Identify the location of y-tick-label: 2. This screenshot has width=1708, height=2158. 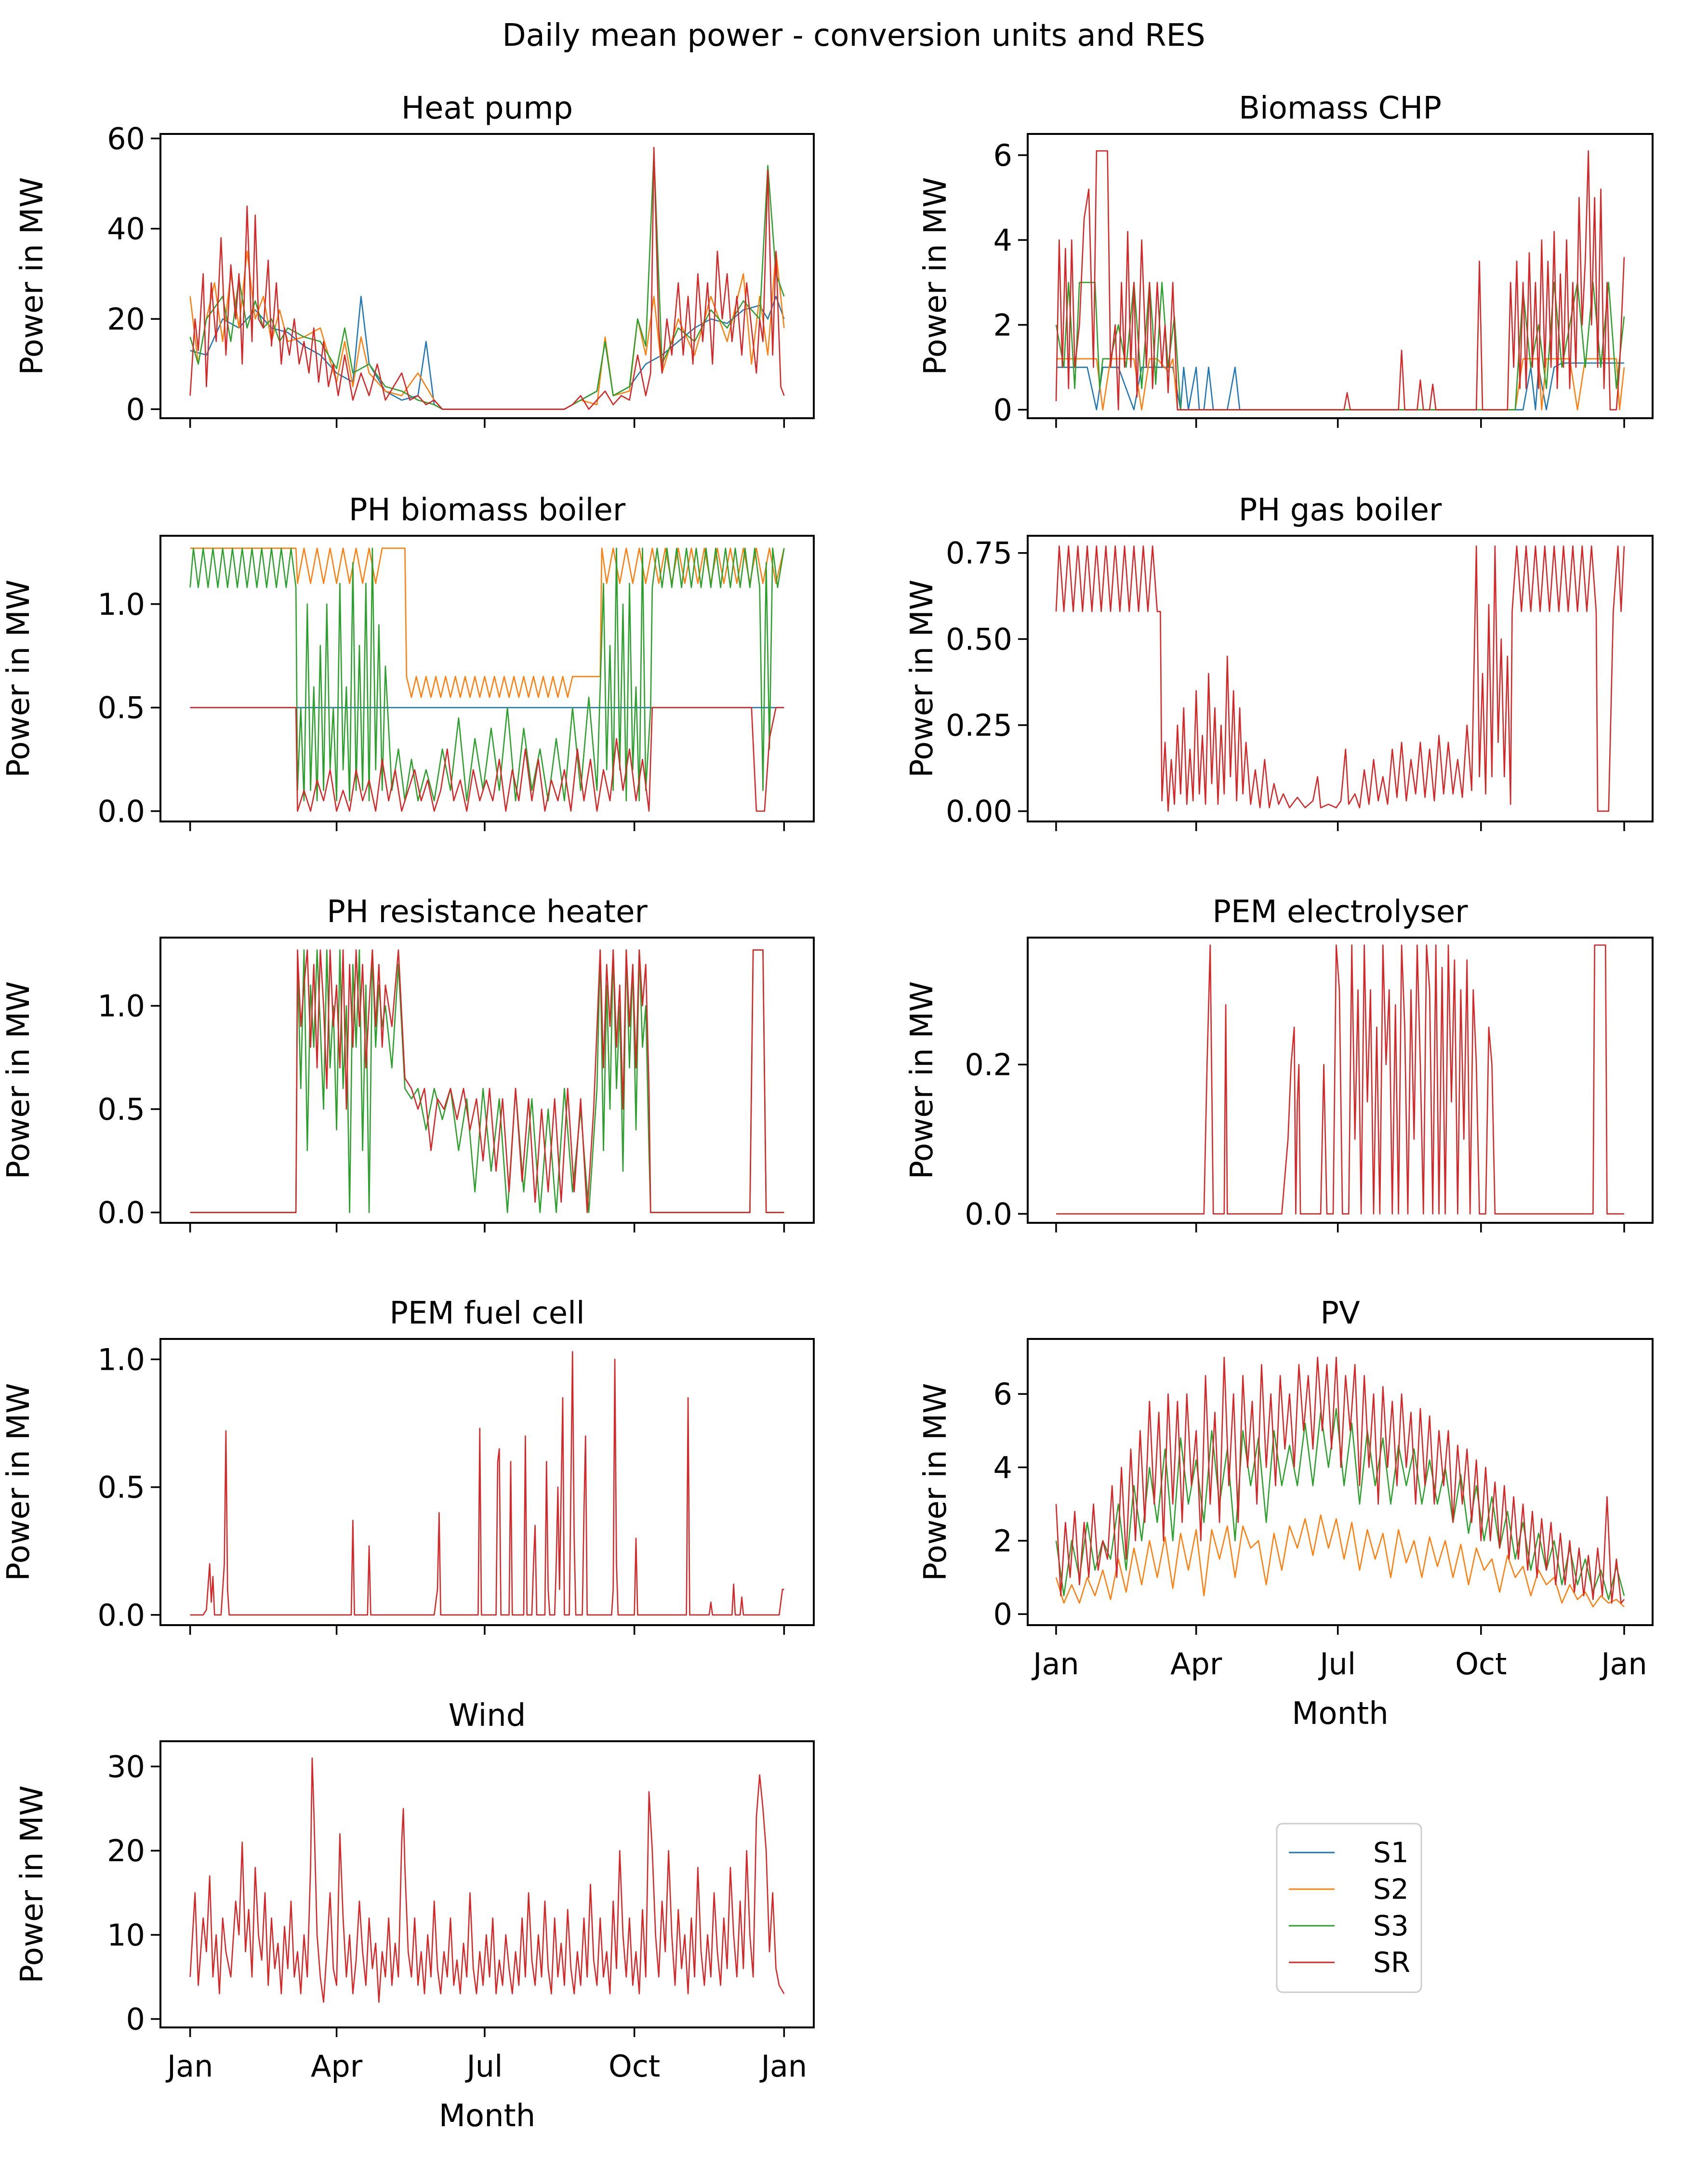
(1002, 325).